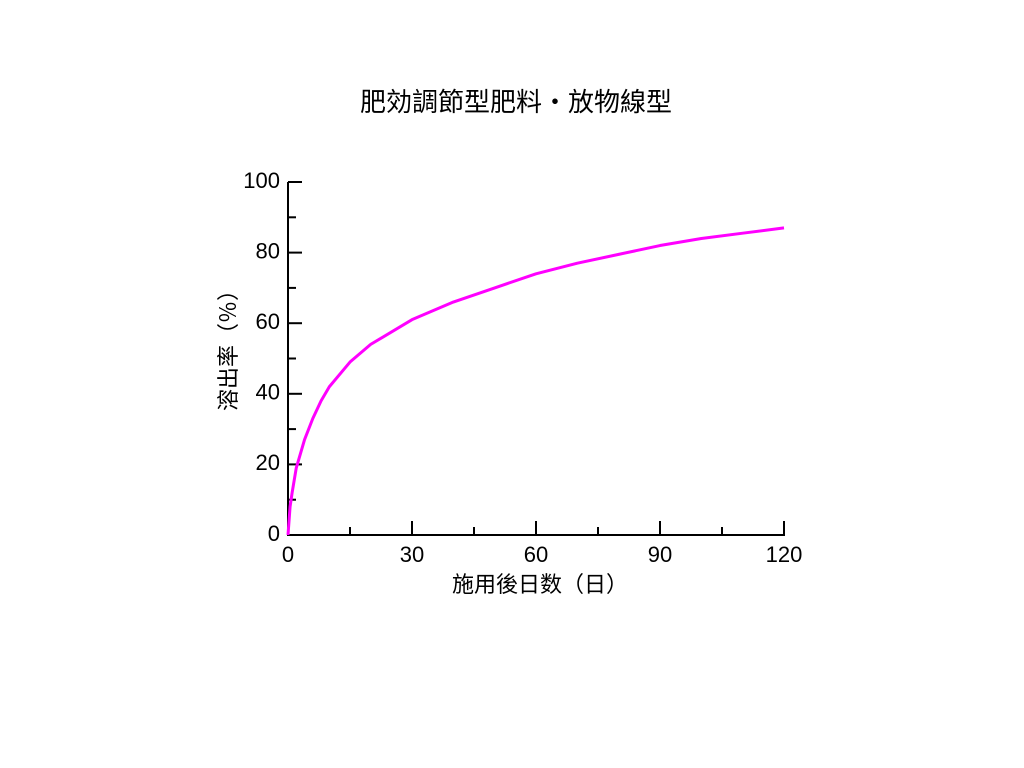 The height and width of the screenshot is (768, 1024). What do you see at coordinates (660, 554) in the screenshot?
I see `x-tick-label: 90` at bounding box center [660, 554].